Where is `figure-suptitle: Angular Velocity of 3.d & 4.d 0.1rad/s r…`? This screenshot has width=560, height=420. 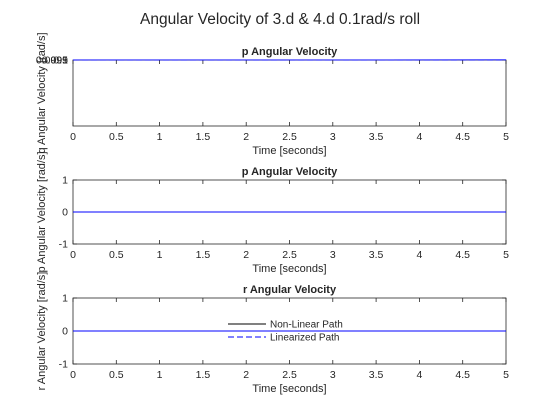
figure-suptitle: Angular Velocity of 3.d & 4.d 0.1rad/s r… is located at coordinates (280, 19).